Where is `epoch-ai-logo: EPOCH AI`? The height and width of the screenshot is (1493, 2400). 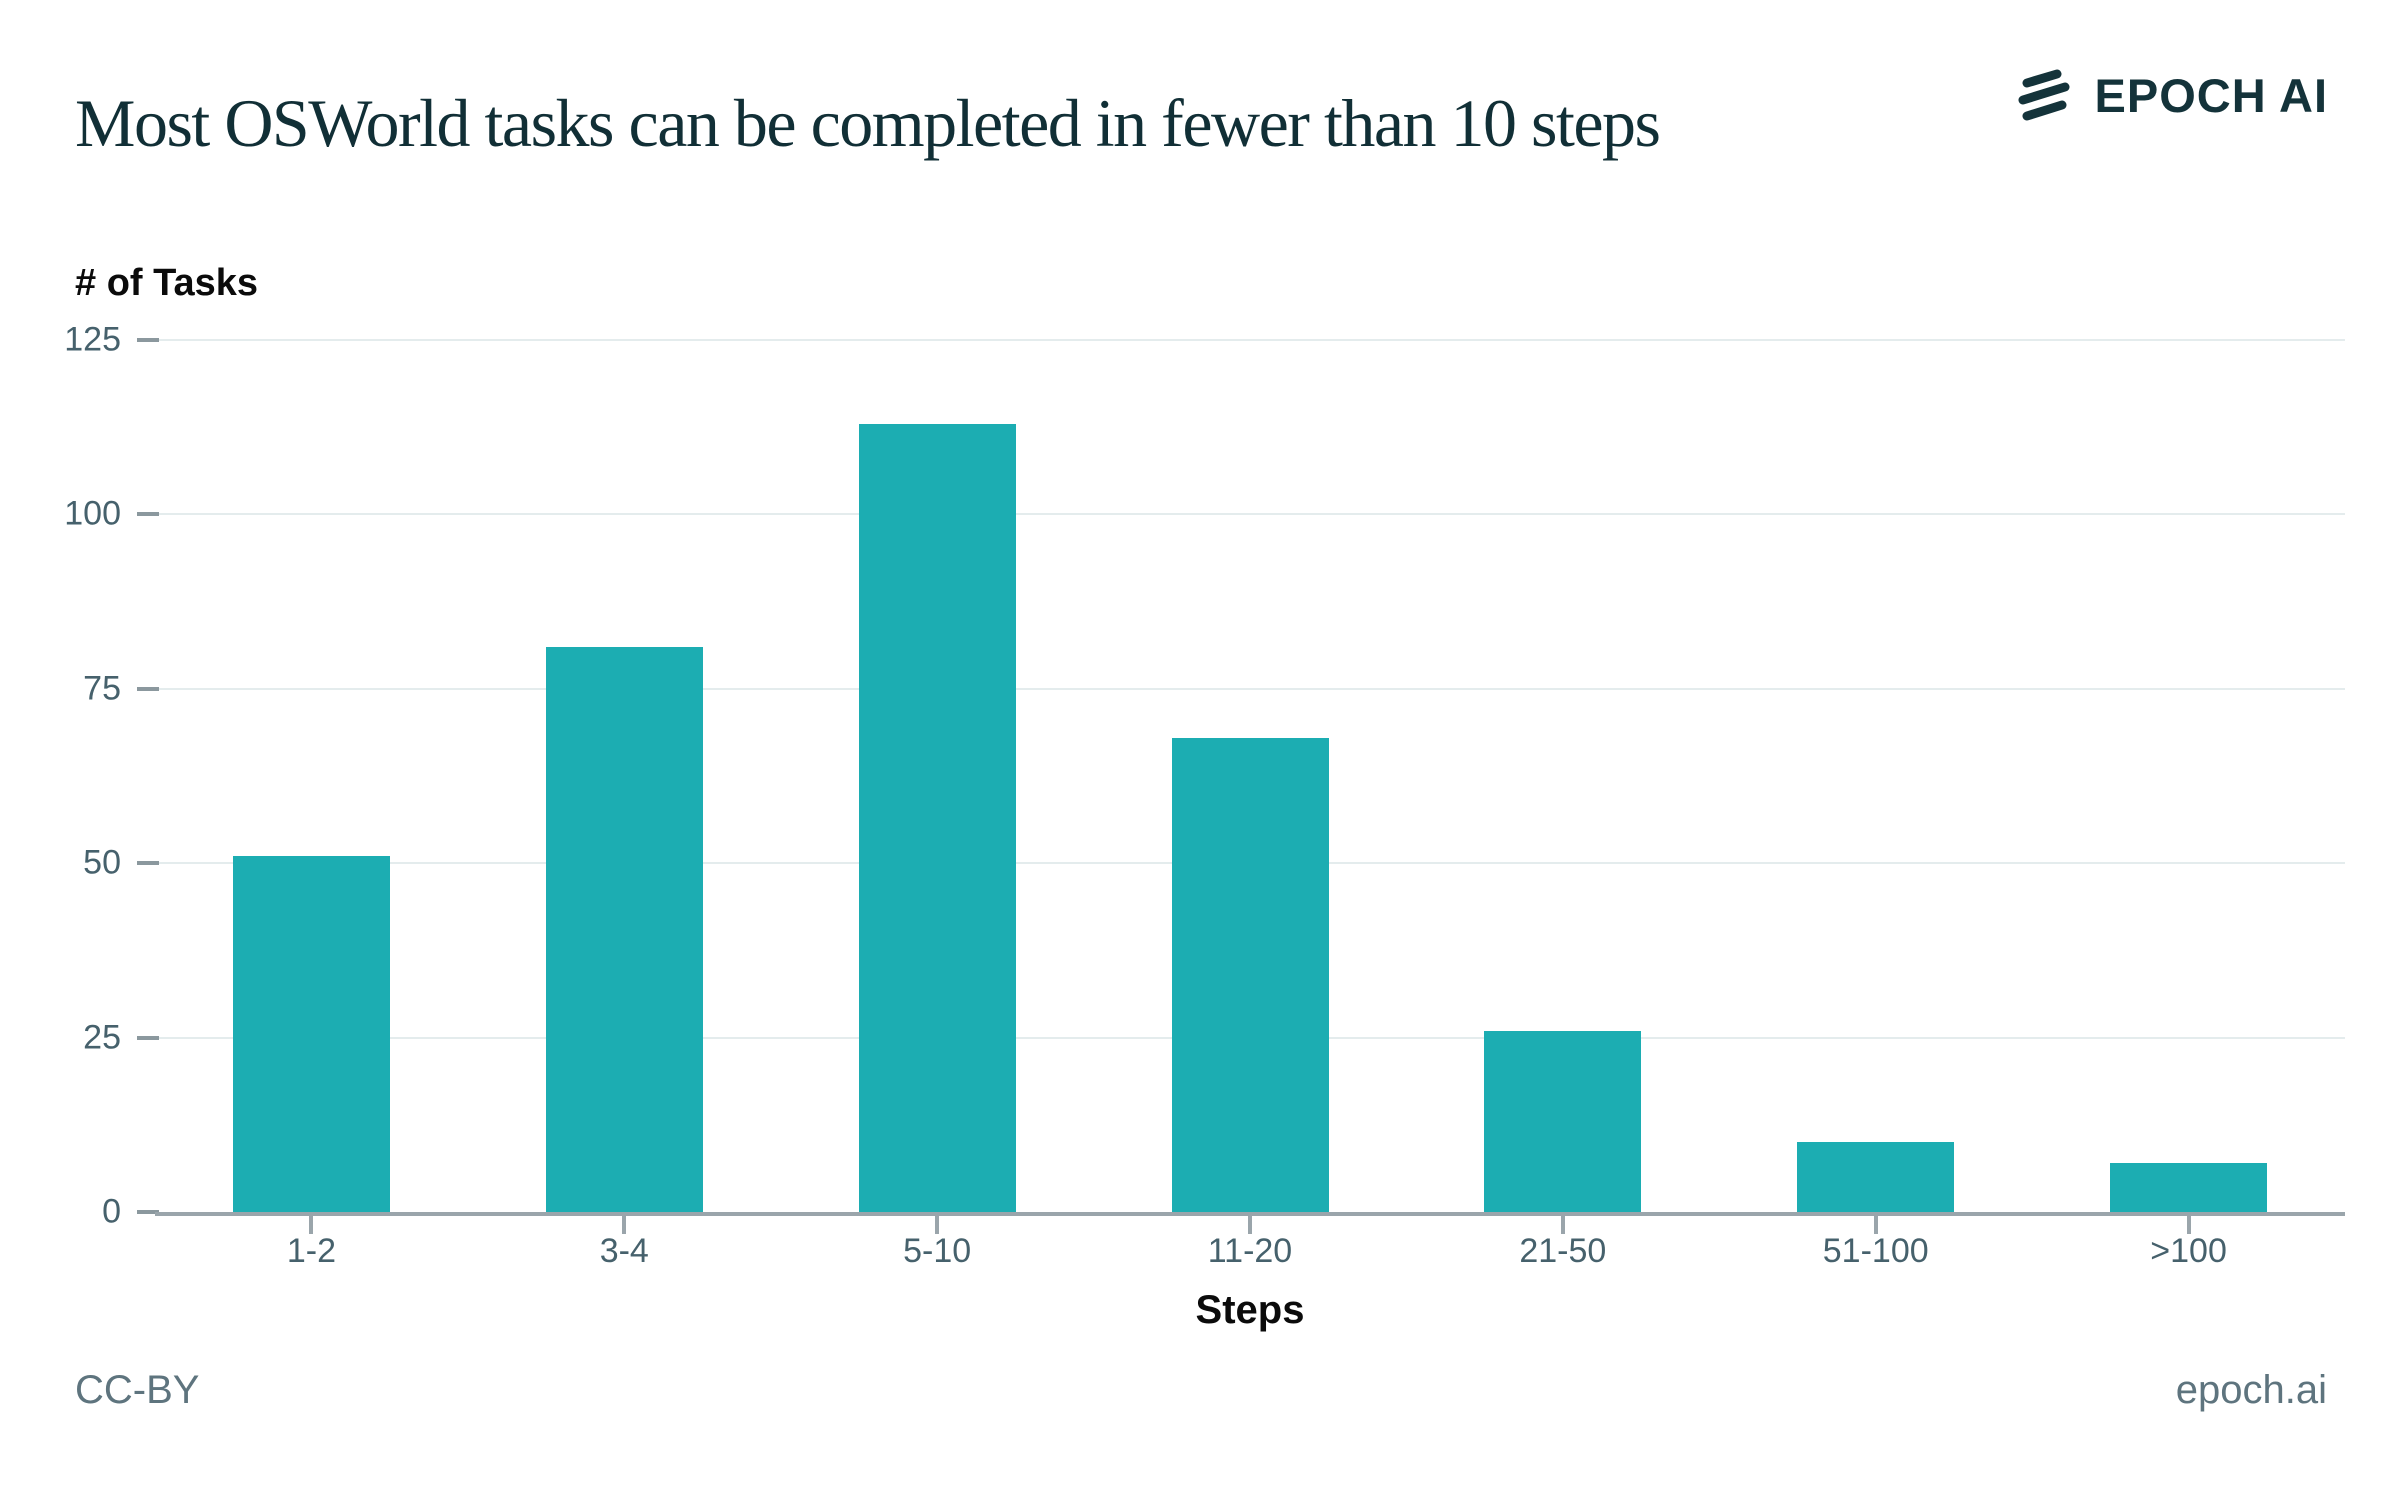 epoch-ai-logo: EPOCH AI is located at coordinates (2172, 95).